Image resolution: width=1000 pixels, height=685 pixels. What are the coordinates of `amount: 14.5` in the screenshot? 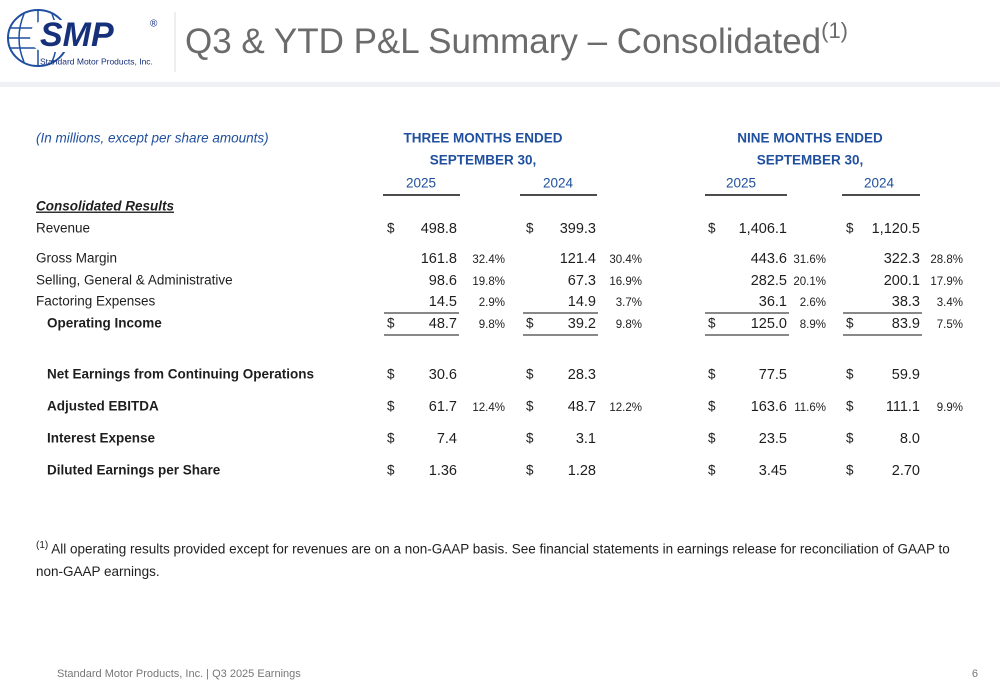 It's located at (443, 302).